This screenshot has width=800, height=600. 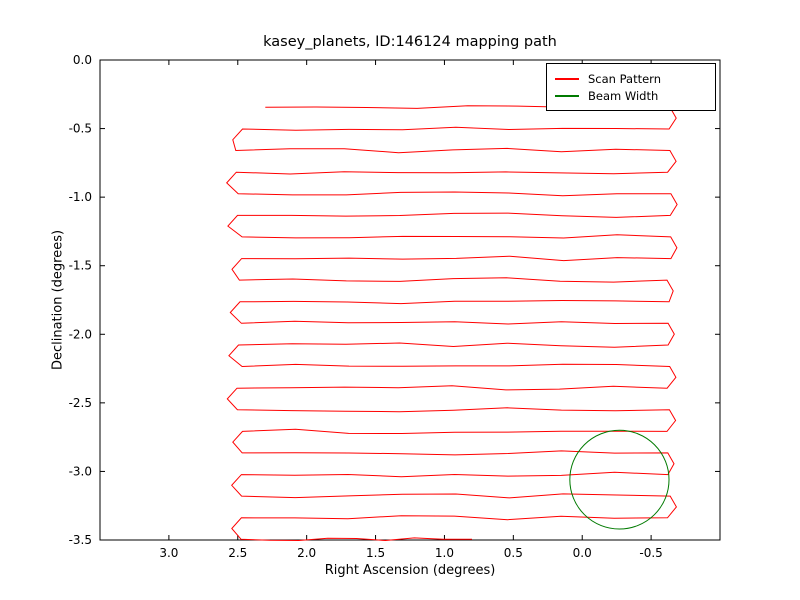 I want to click on x-tick-label: 0.5, so click(x=513, y=553).